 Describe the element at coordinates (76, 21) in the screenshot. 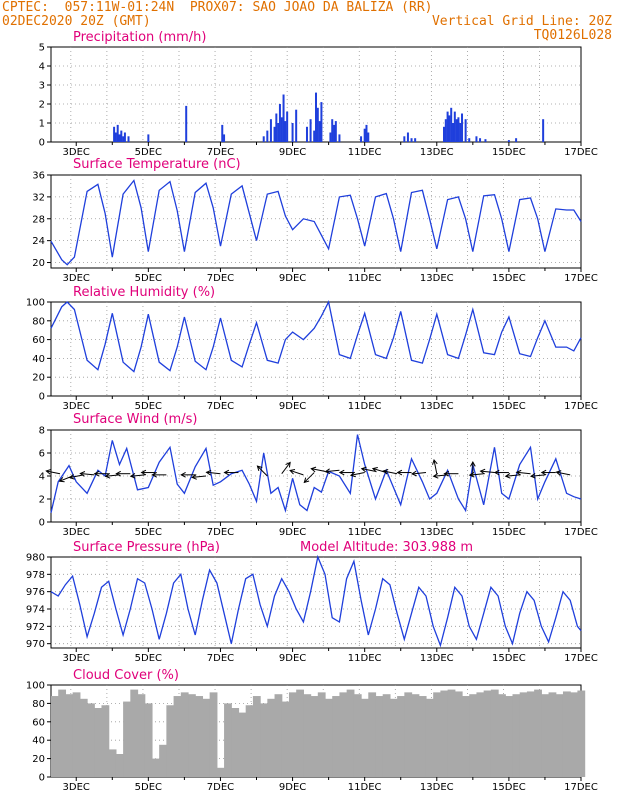

I see `header-line2-left: 02DEC2020 20Z (GMT)` at that location.